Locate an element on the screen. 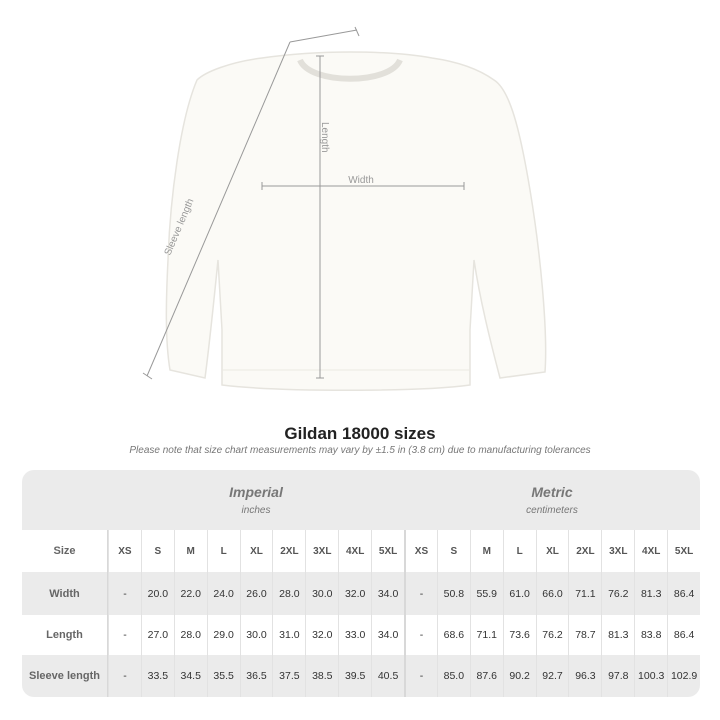 Image resolution: width=720 pixels, height=720 pixels. imperial-title: Imperial is located at coordinates (256, 492).